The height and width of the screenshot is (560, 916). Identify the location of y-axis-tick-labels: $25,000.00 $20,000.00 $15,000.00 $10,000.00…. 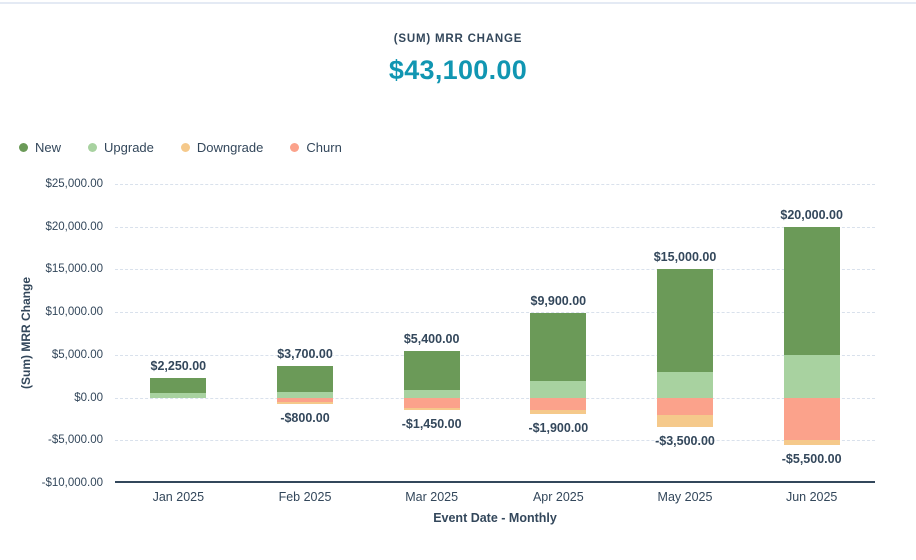
(51, 333).